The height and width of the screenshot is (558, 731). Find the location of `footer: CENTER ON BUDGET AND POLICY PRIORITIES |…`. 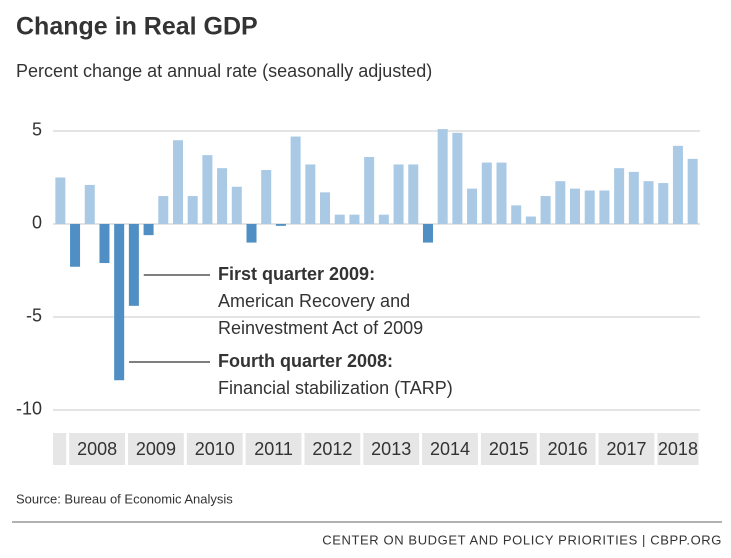

footer: CENTER ON BUDGET AND POLICY PRIORITIES |… is located at coordinates (522, 539).